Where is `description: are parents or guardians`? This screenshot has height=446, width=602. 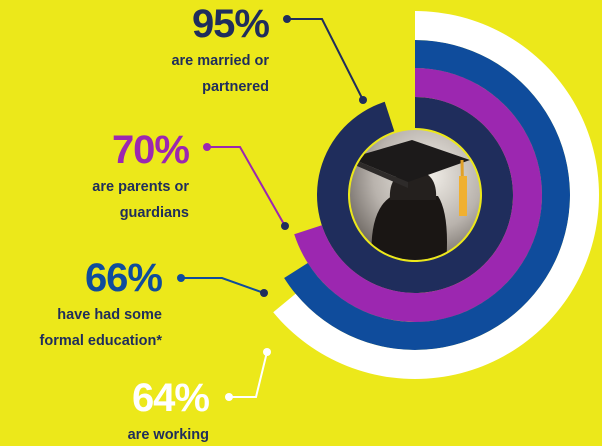
description: are parents or guardians is located at coordinates (140, 200).